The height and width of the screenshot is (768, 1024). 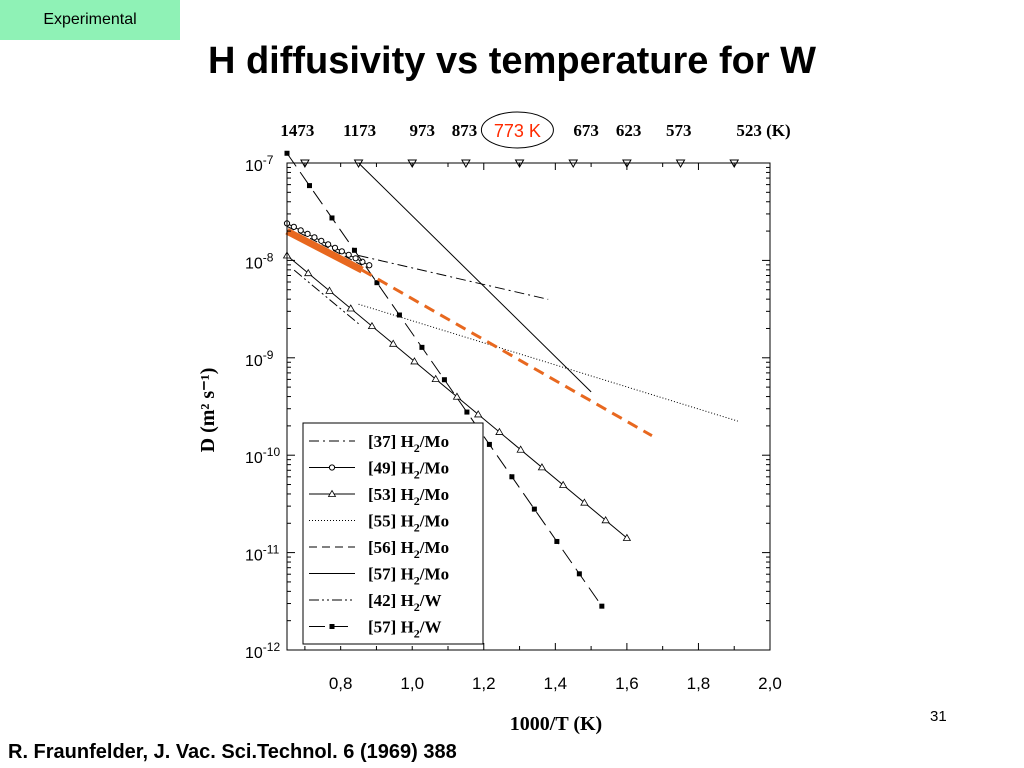 What do you see at coordinates (359, 130) in the screenshot?
I see `top-axis-label: 1173` at bounding box center [359, 130].